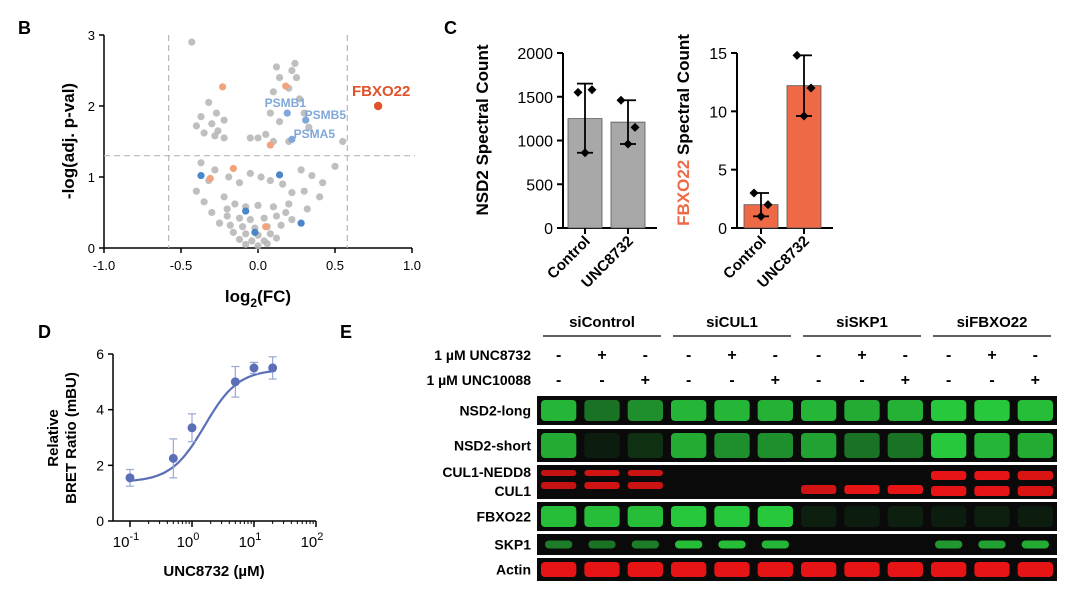  I want to click on fit-curve, so click(201, 426).